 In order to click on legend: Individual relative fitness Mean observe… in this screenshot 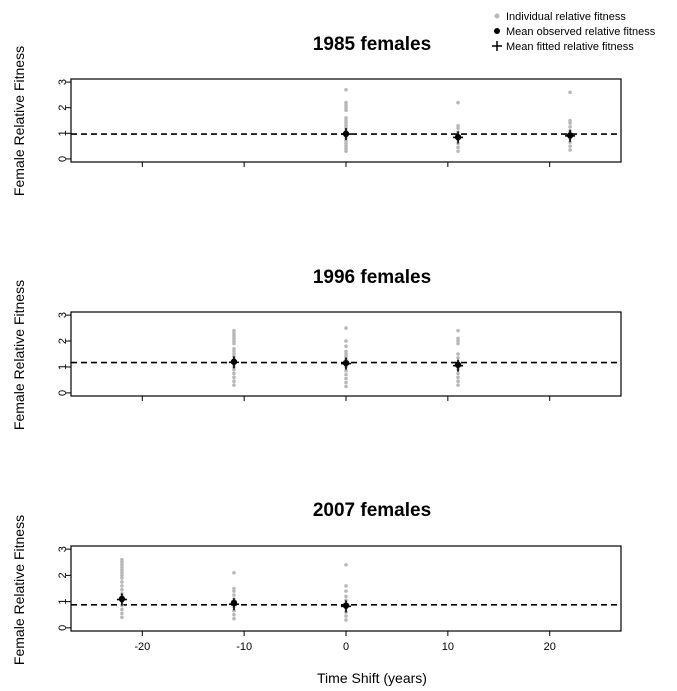, I will do `click(574, 32)`.